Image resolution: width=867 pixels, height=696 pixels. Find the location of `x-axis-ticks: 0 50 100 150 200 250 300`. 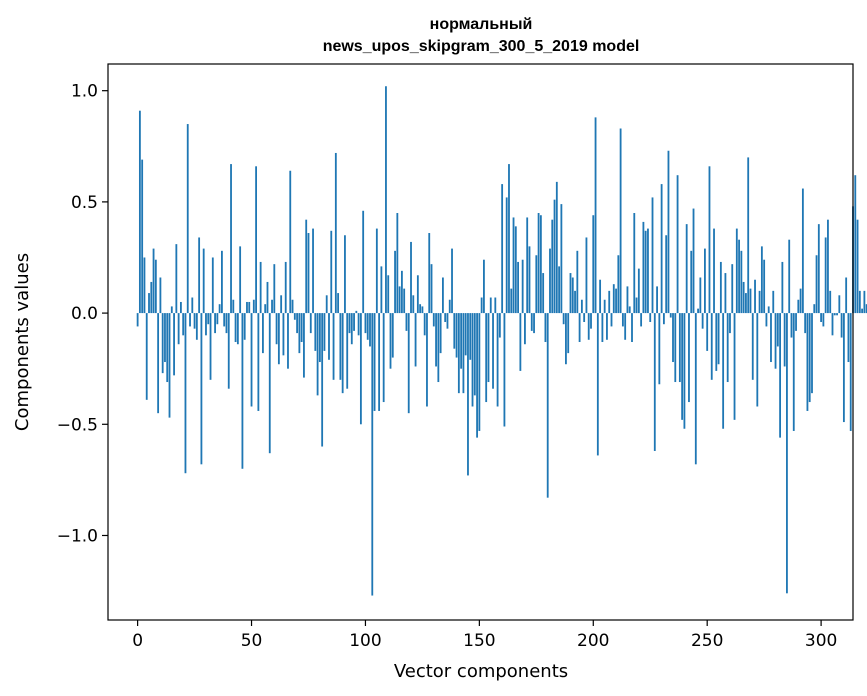

x-axis-ticks: 0 50 100 150 200 250 300 is located at coordinates (484, 635).